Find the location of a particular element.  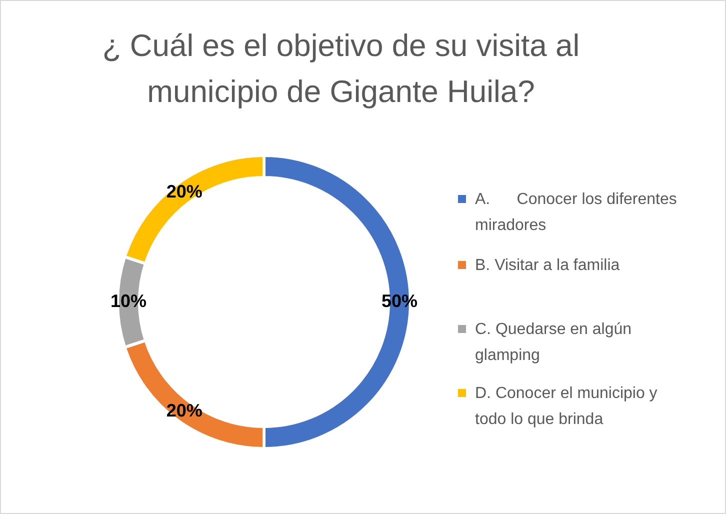

legend-label: C. Quedarse en algún glamping is located at coordinates (554, 343).